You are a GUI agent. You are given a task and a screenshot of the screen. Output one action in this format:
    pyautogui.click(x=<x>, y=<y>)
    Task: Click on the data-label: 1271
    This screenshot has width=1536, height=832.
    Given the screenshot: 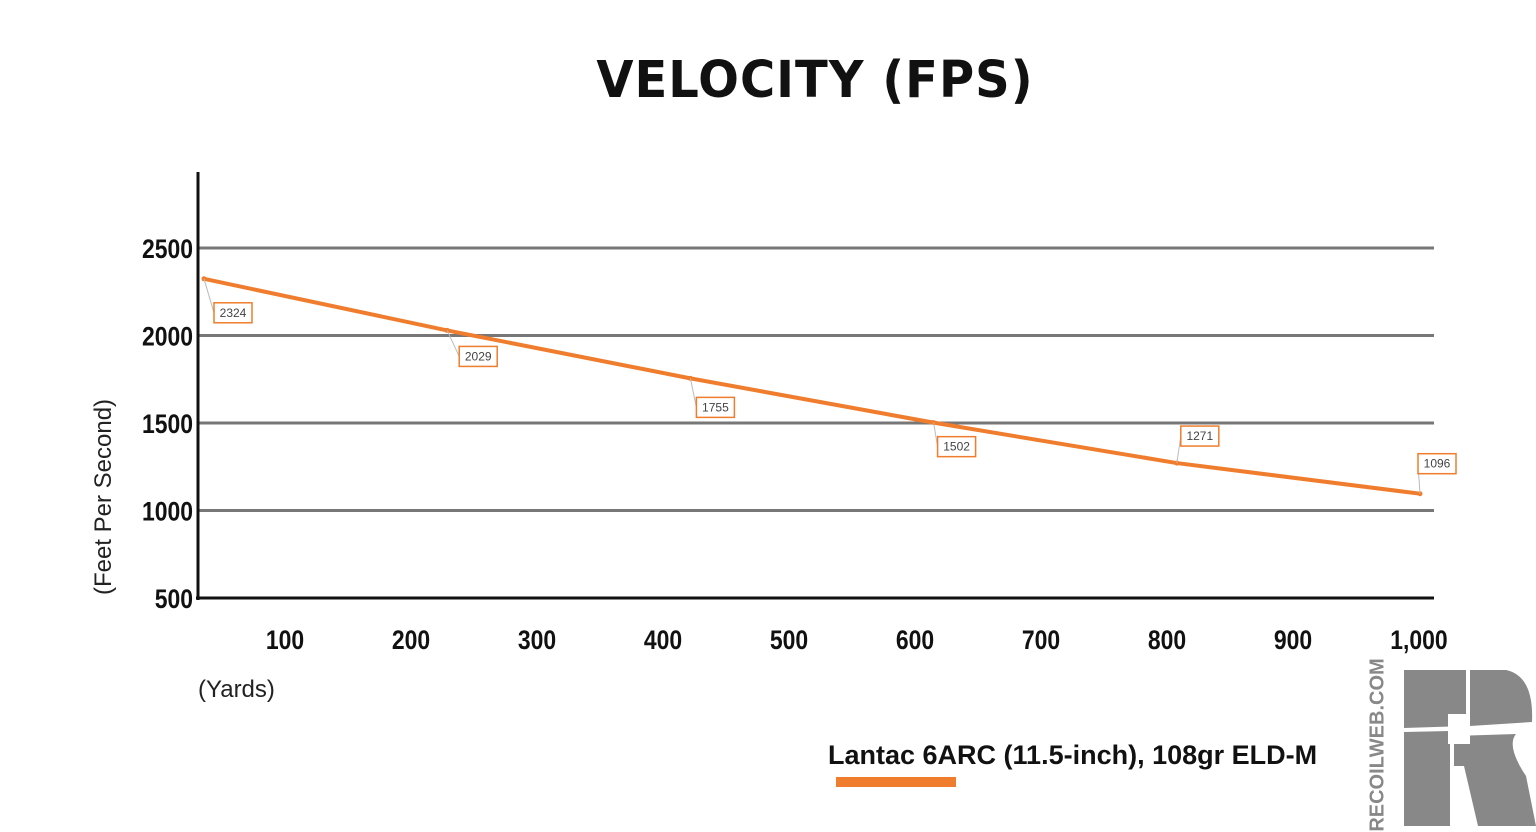 What is the action you would take?
    pyautogui.click(x=1199, y=436)
    